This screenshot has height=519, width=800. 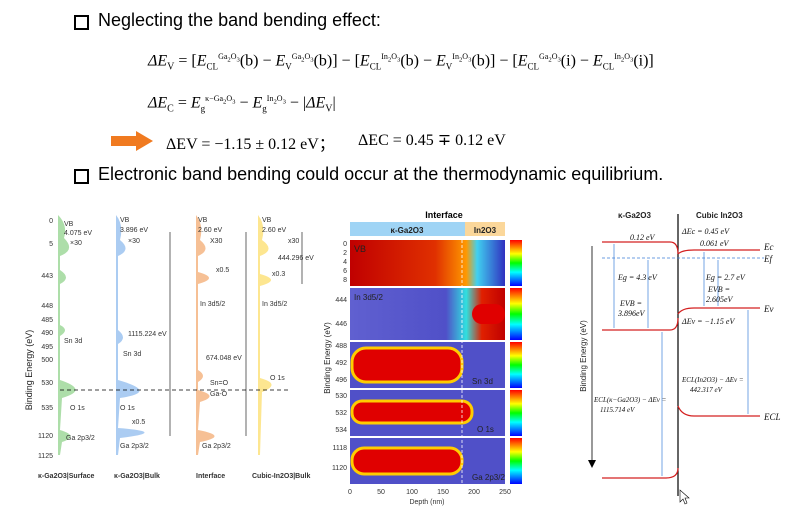 I want to click on svg-text: 1125, so click(x=45, y=456).